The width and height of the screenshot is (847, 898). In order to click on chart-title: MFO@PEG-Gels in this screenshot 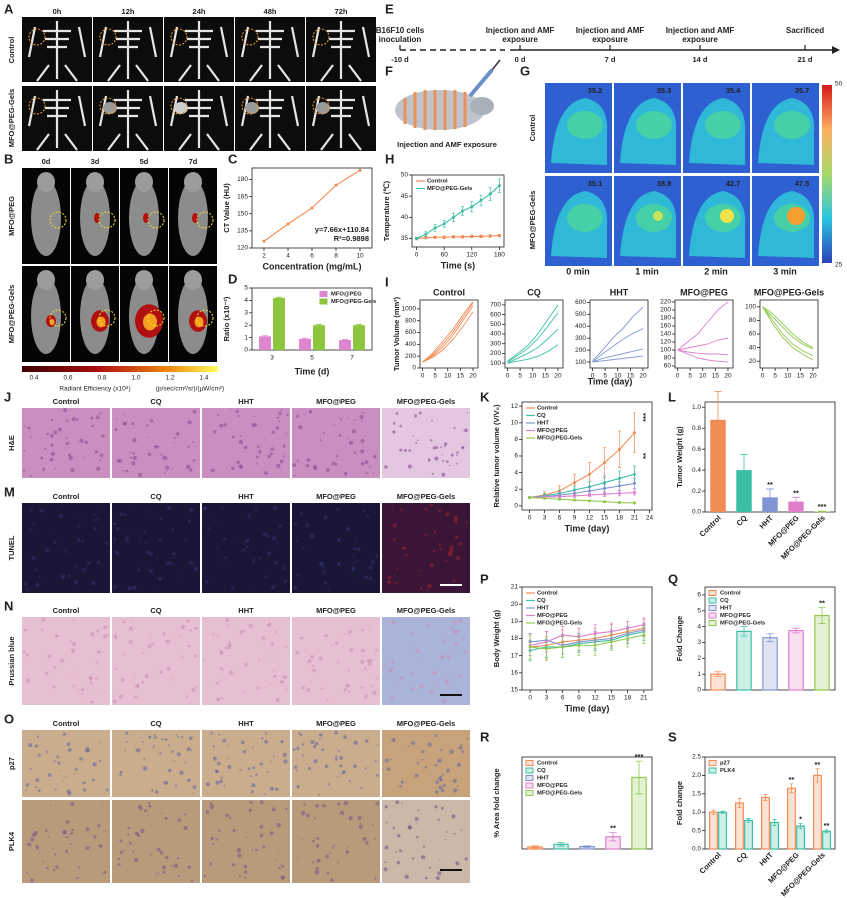, I will do `click(789, 292)`.